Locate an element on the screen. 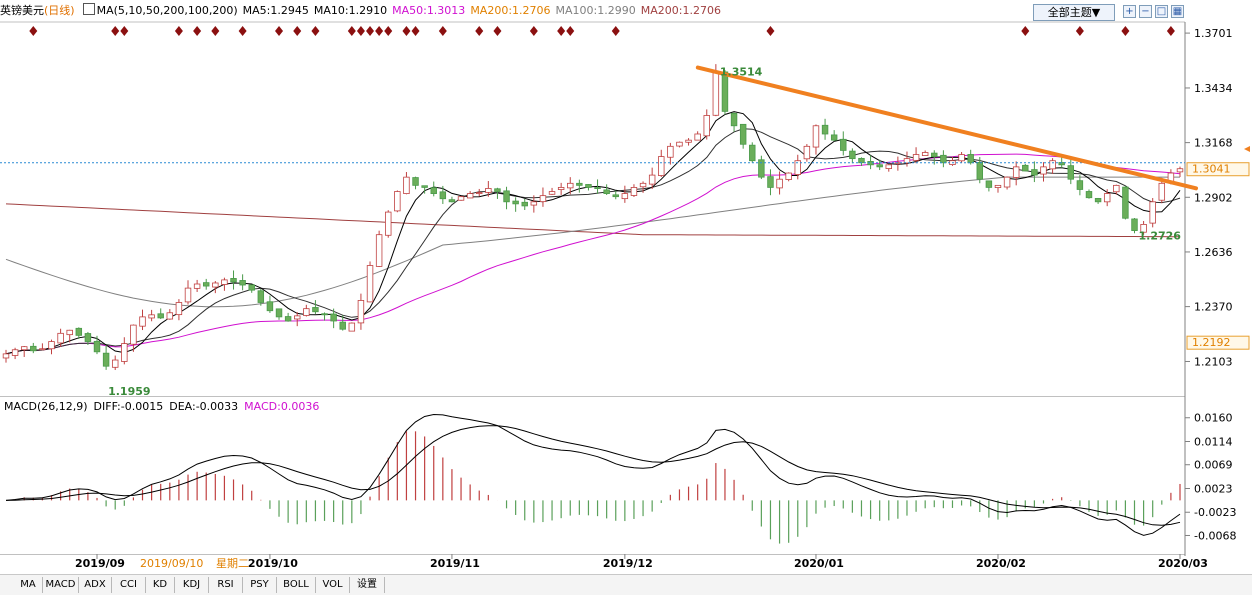 Image resolution: width=1252 pixels, height=596 pixels. minus-icon: − is located at coordinates (1145, 11).